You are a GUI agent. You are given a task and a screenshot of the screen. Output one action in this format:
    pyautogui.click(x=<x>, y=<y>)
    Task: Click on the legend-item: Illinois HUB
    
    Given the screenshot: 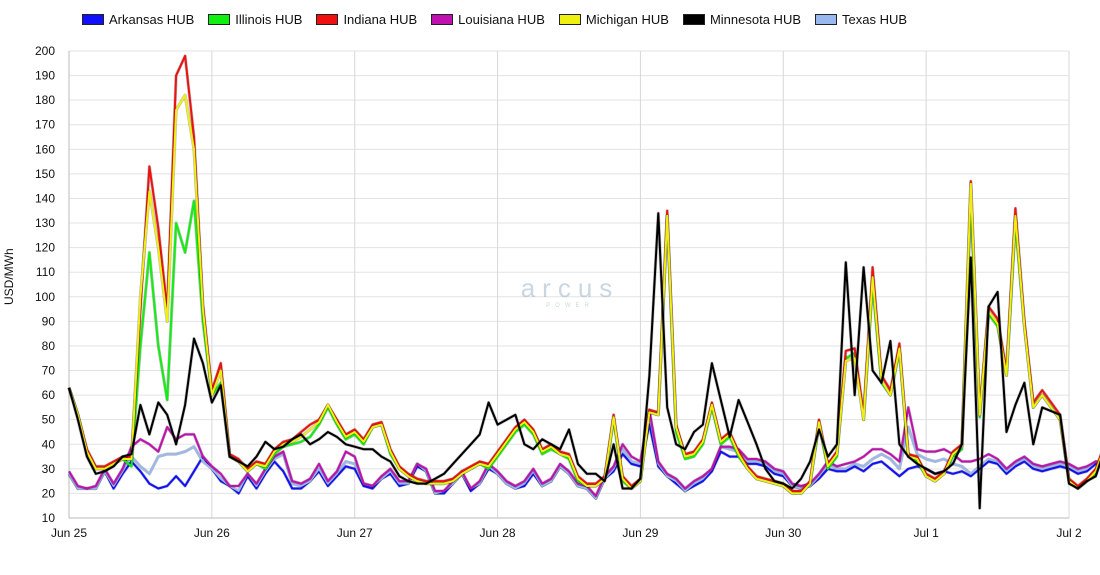 What is the action you would take?
    pyautogui.click(x=255, y=19)
    